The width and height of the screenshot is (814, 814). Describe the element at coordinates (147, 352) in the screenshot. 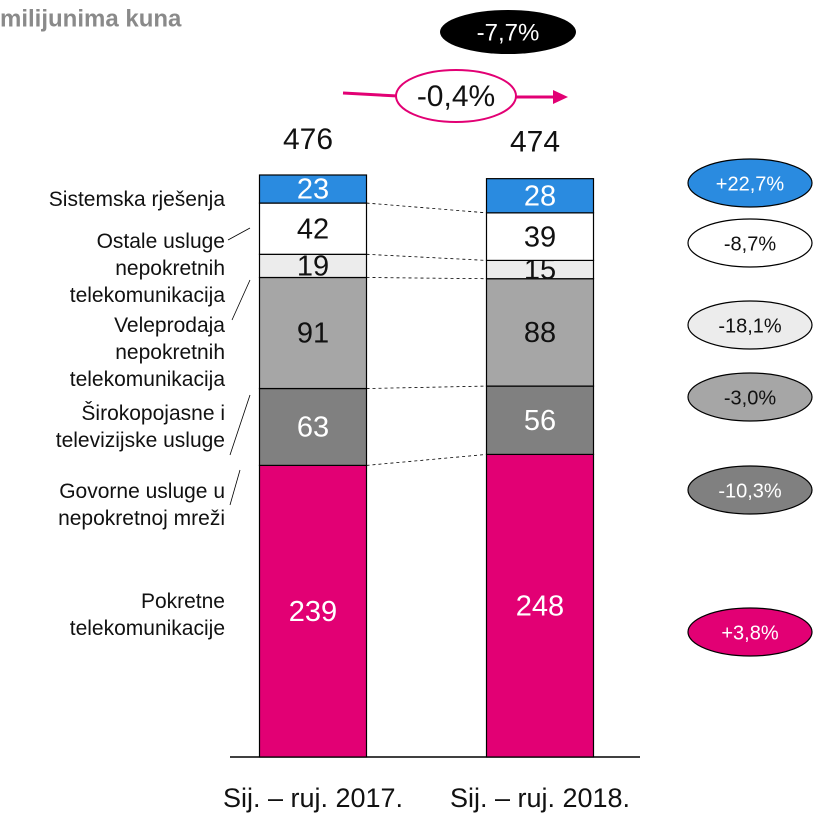

I see `series-label: Veleprodaja nepokretnih telekomunikacija` at that location.